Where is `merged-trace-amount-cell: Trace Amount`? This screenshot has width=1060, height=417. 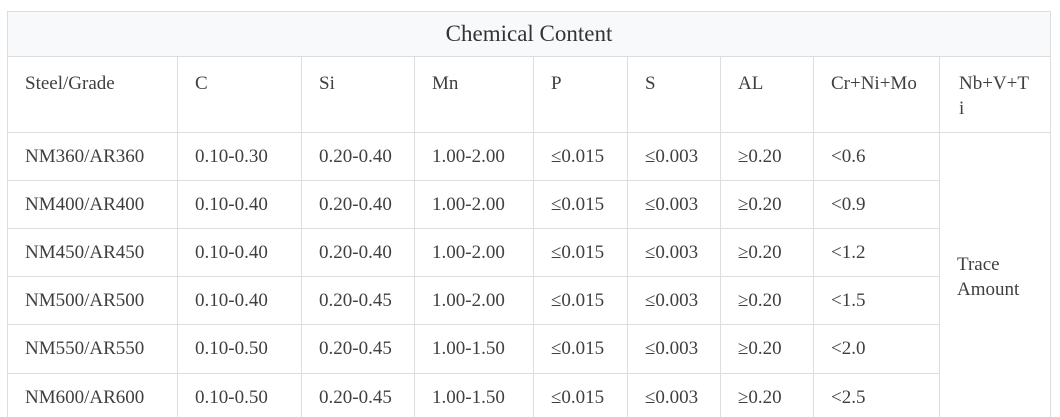
merged-trace-amount-cell: Trace Amount is located at coordinates (995, 274).